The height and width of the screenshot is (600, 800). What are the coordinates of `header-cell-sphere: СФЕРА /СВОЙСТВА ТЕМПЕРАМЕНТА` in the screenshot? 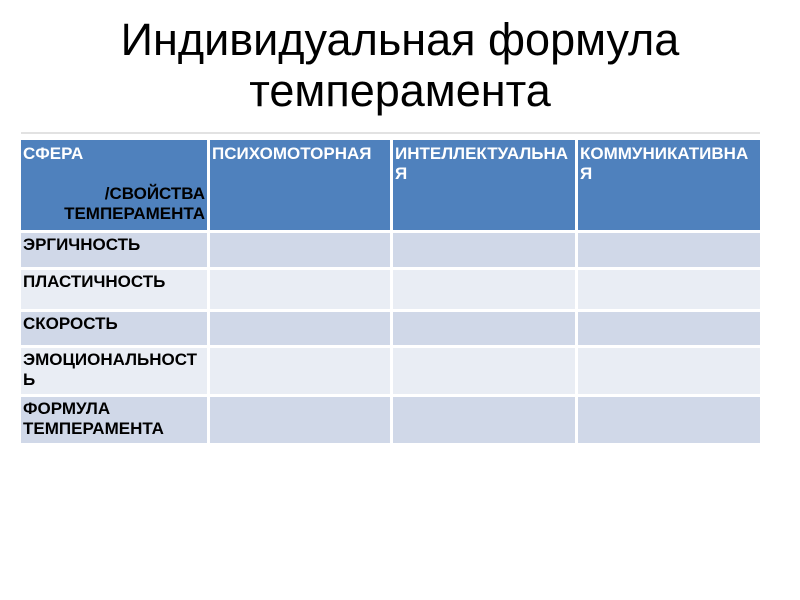 It's located at (114, 185).